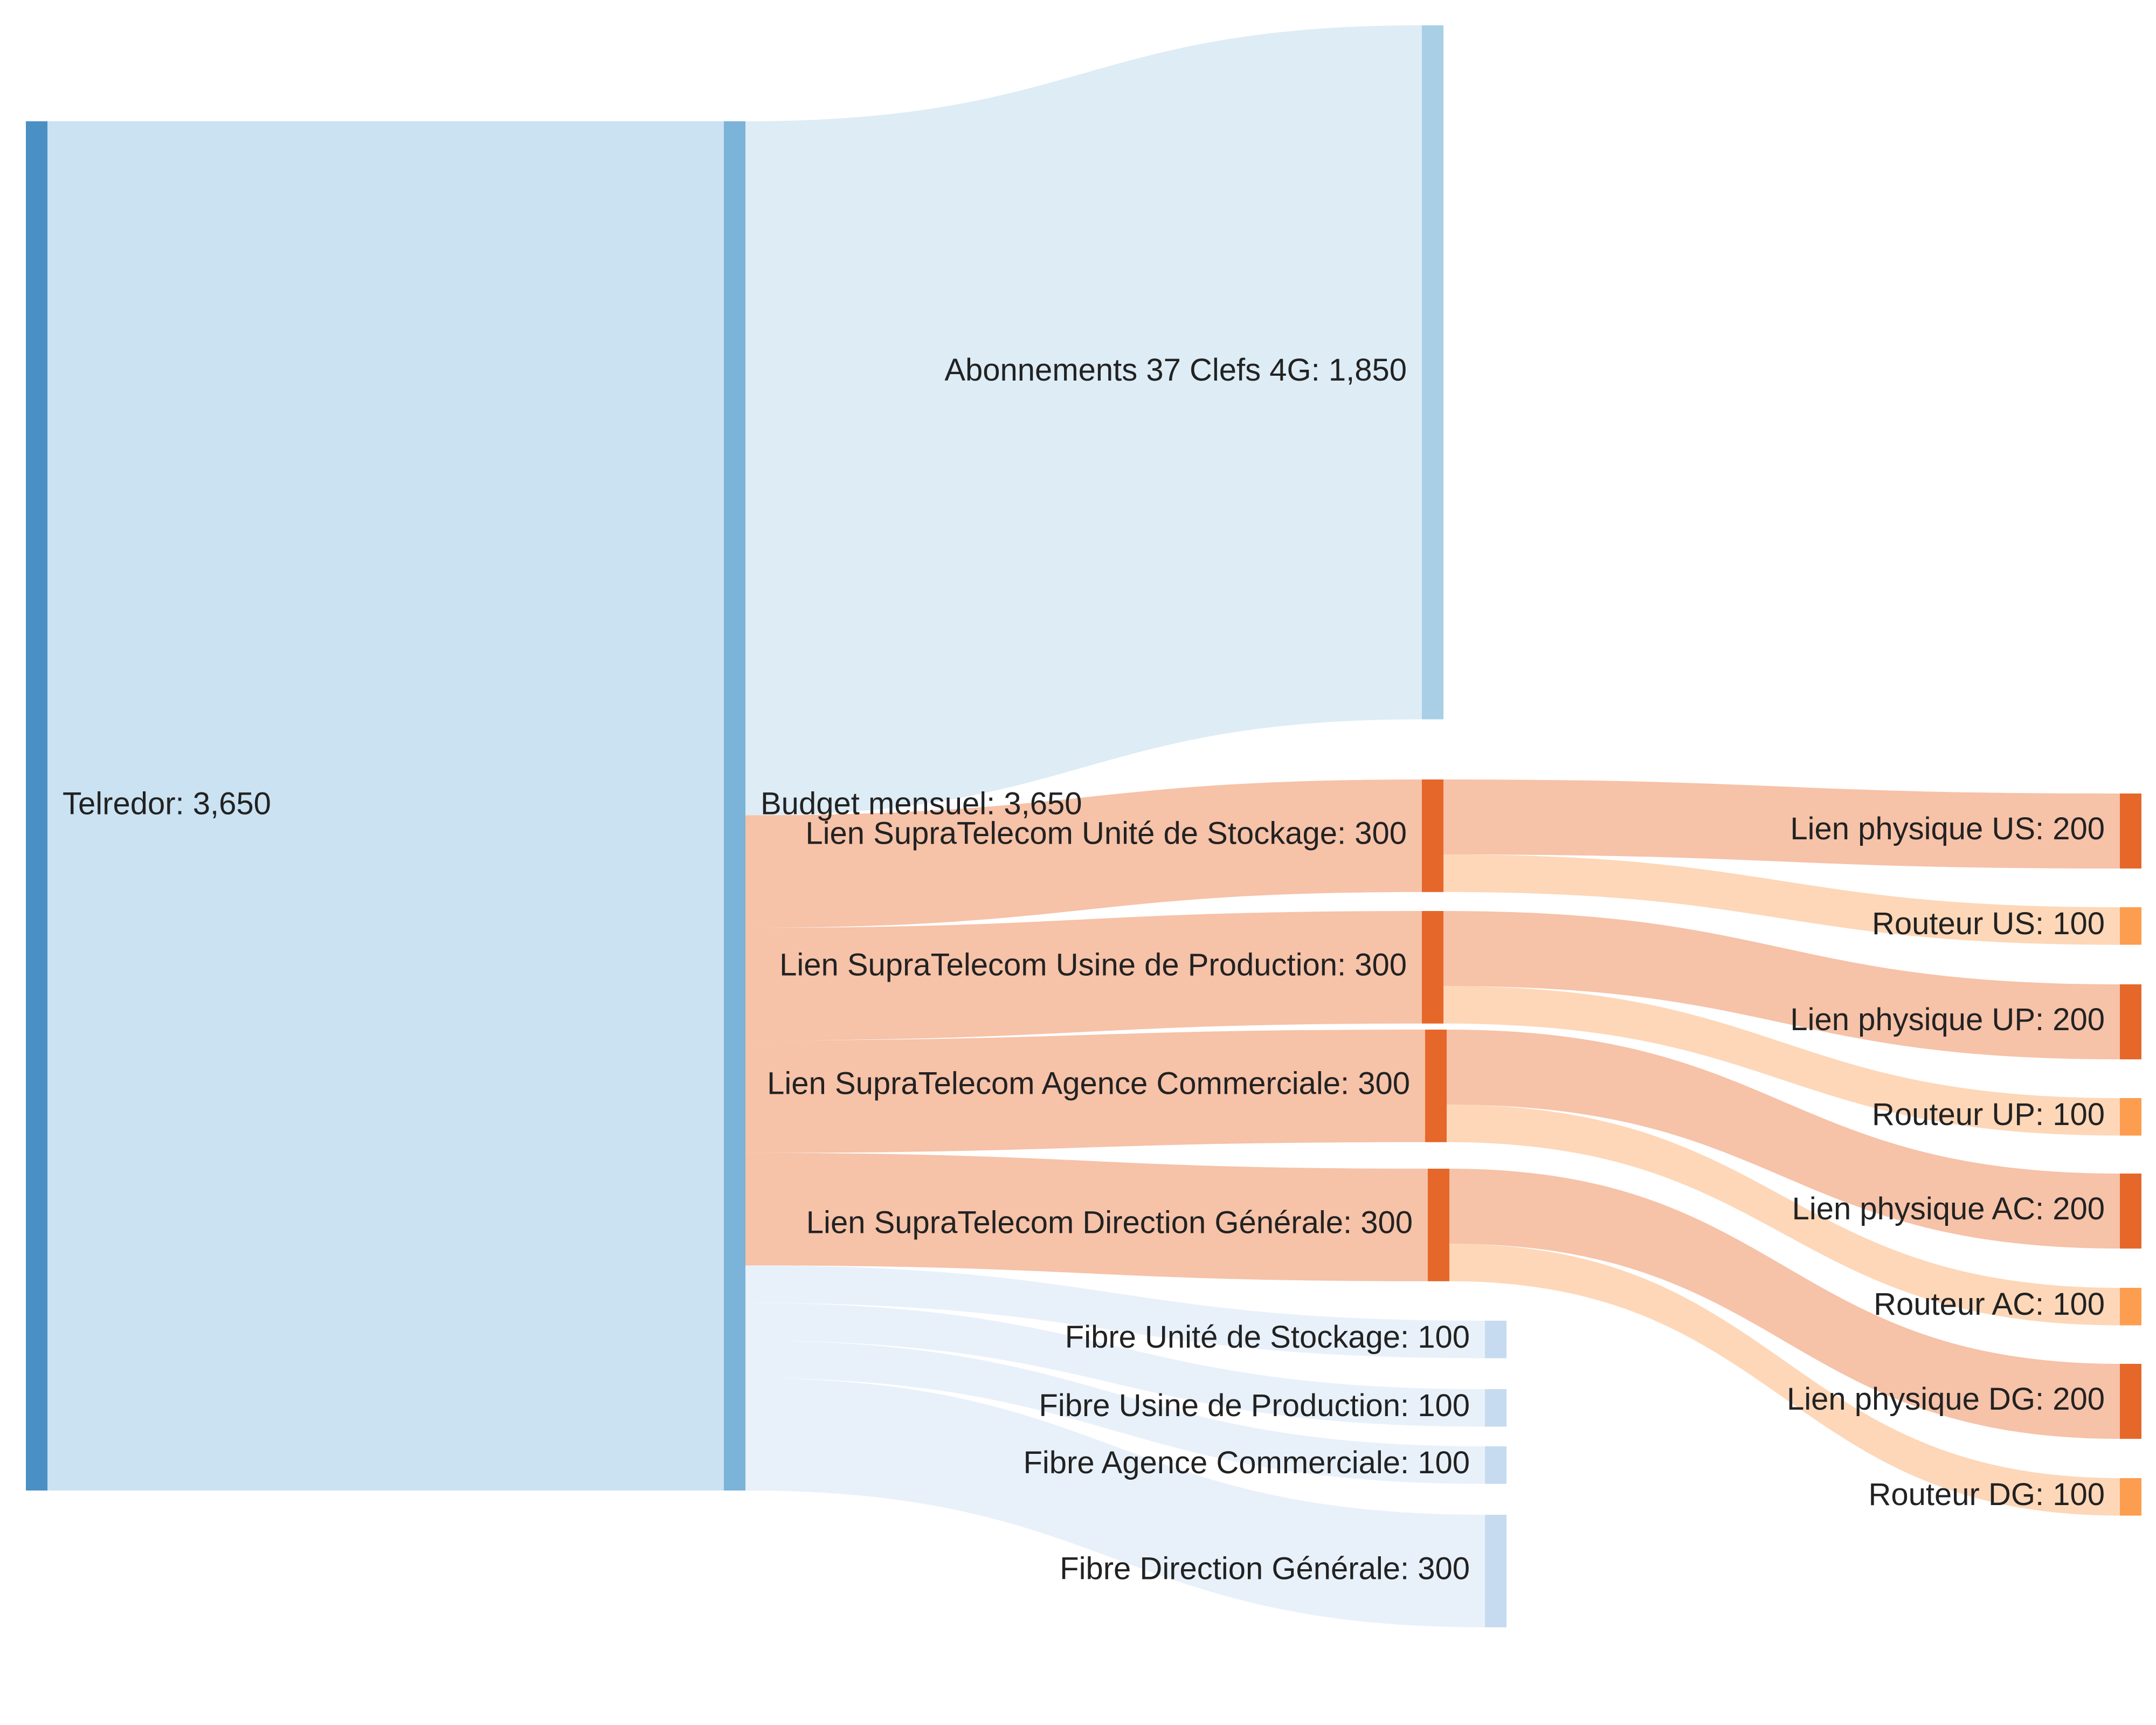  I want to click on sankey-link-budget-to-fibre_ac, so click(1115, 1412).